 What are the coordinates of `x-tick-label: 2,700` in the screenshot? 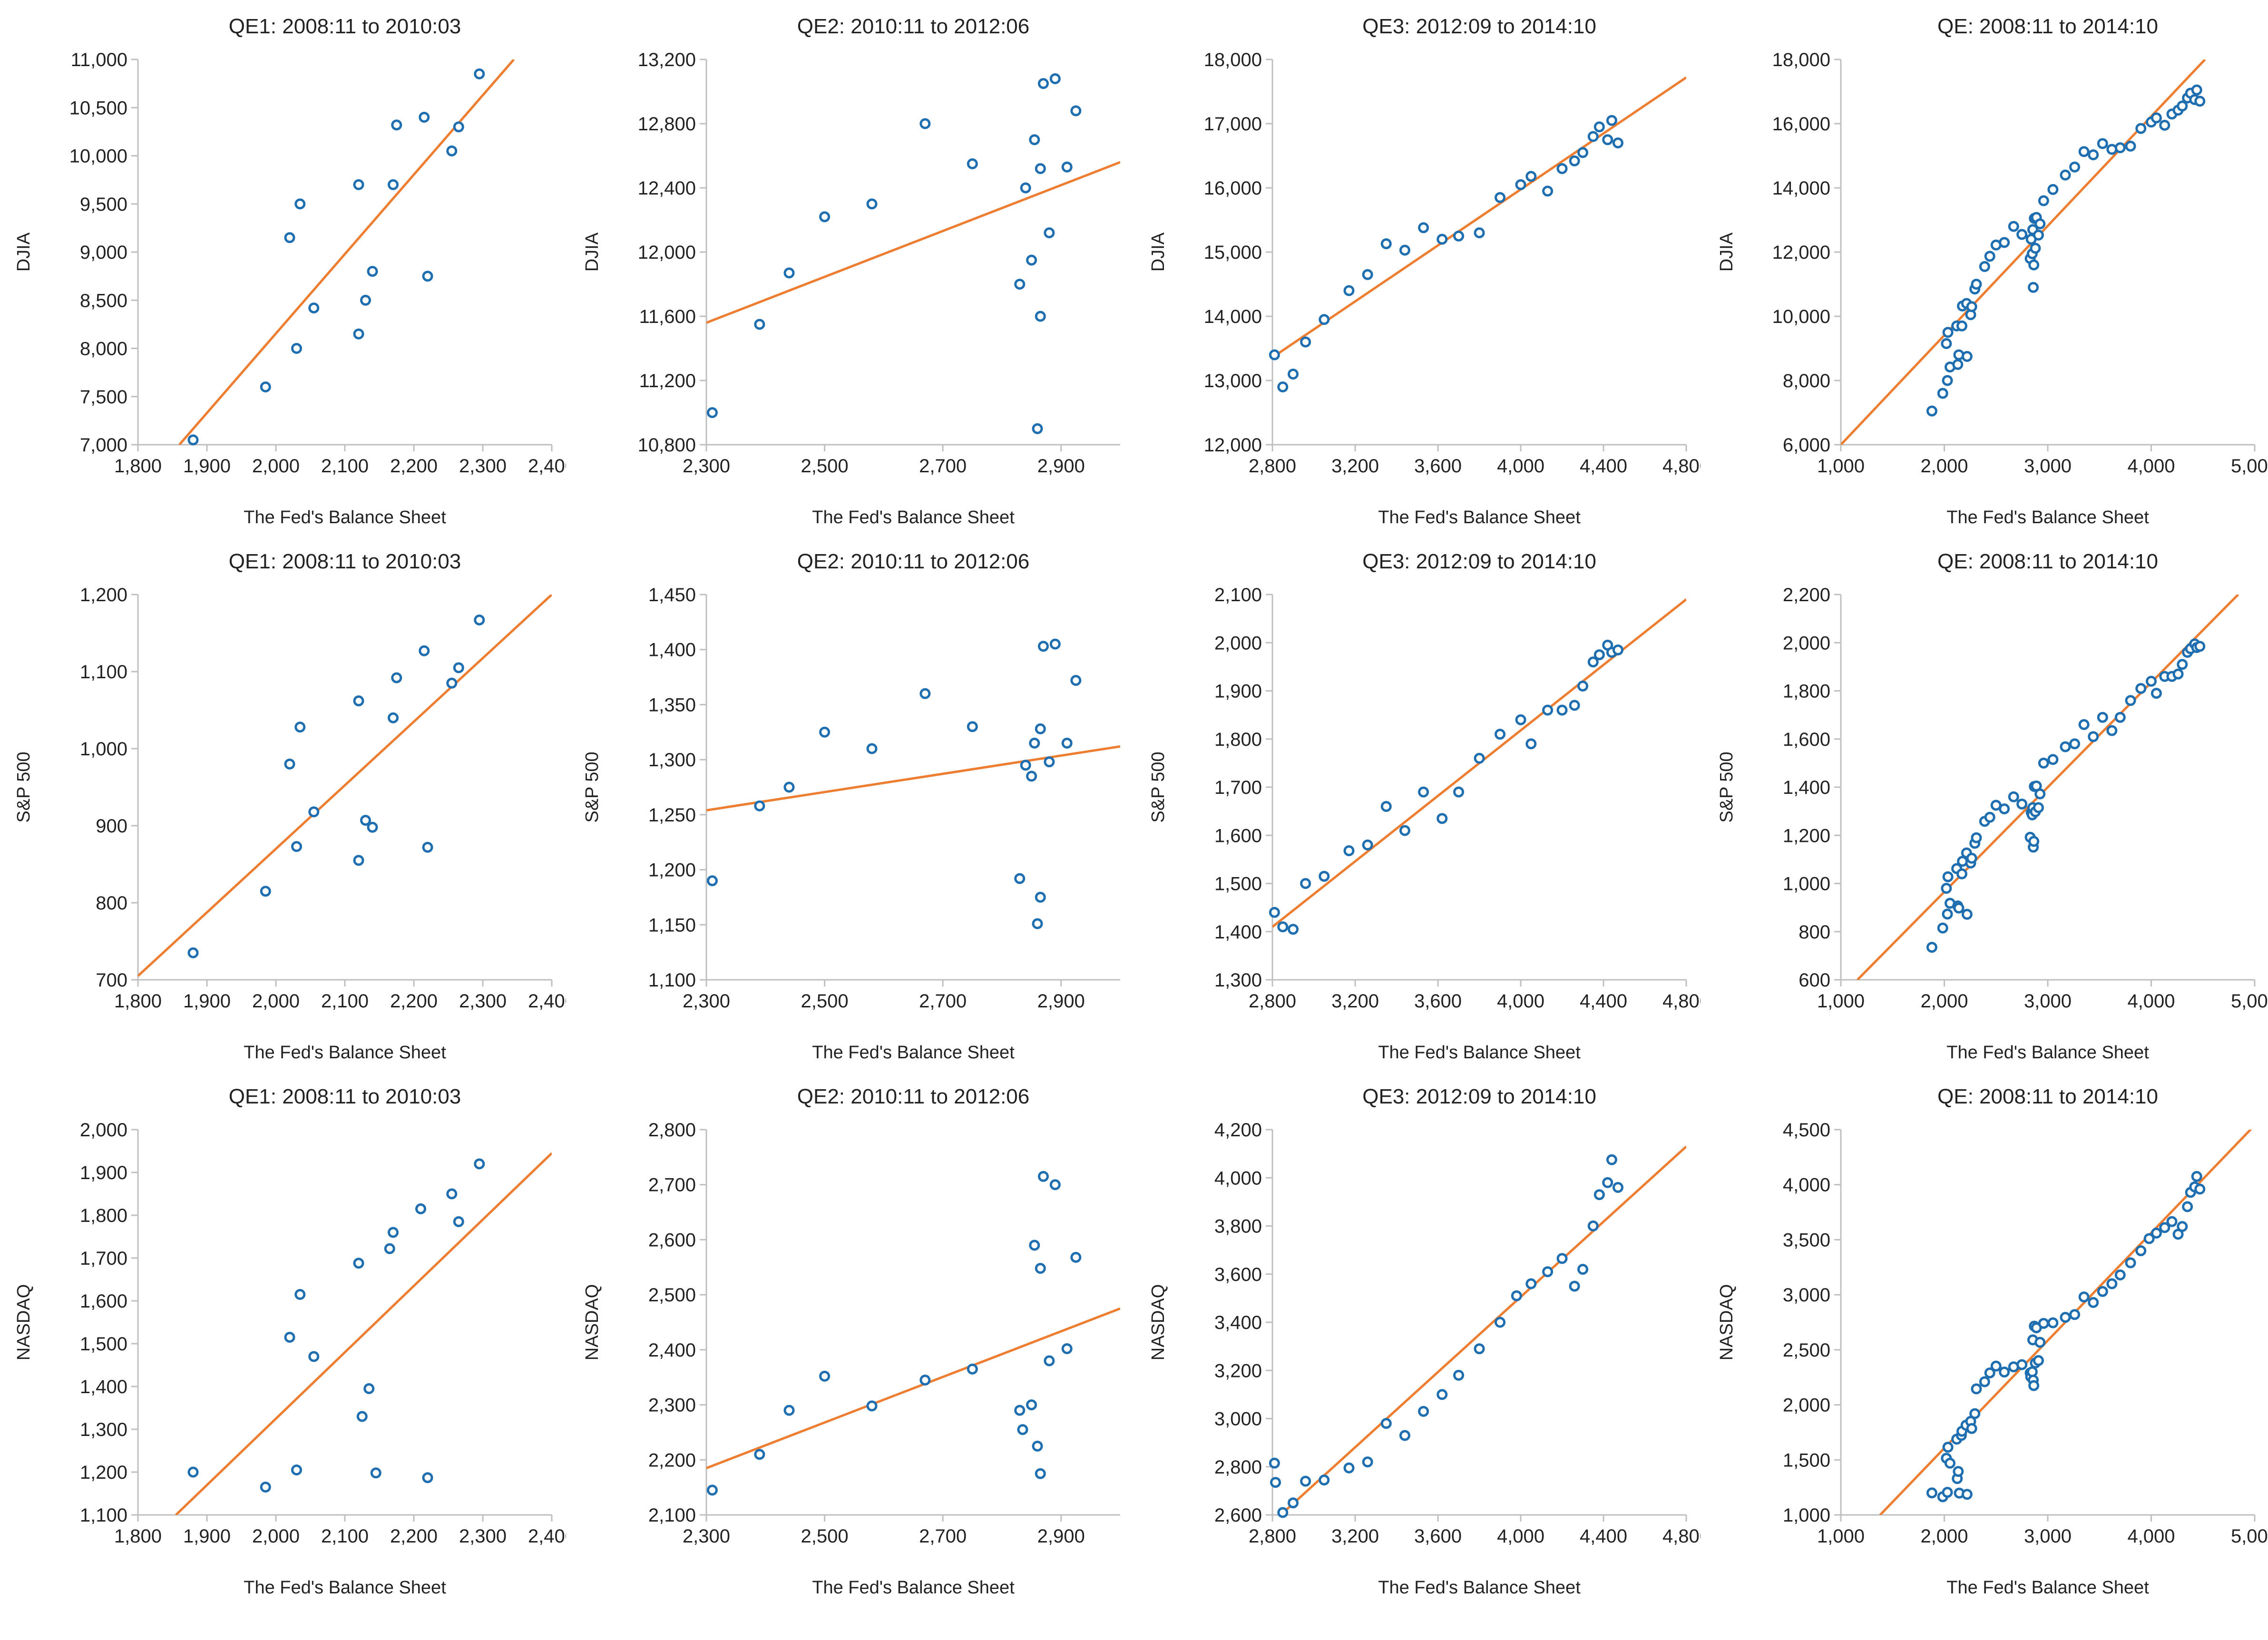 It's located at (943, 1536).